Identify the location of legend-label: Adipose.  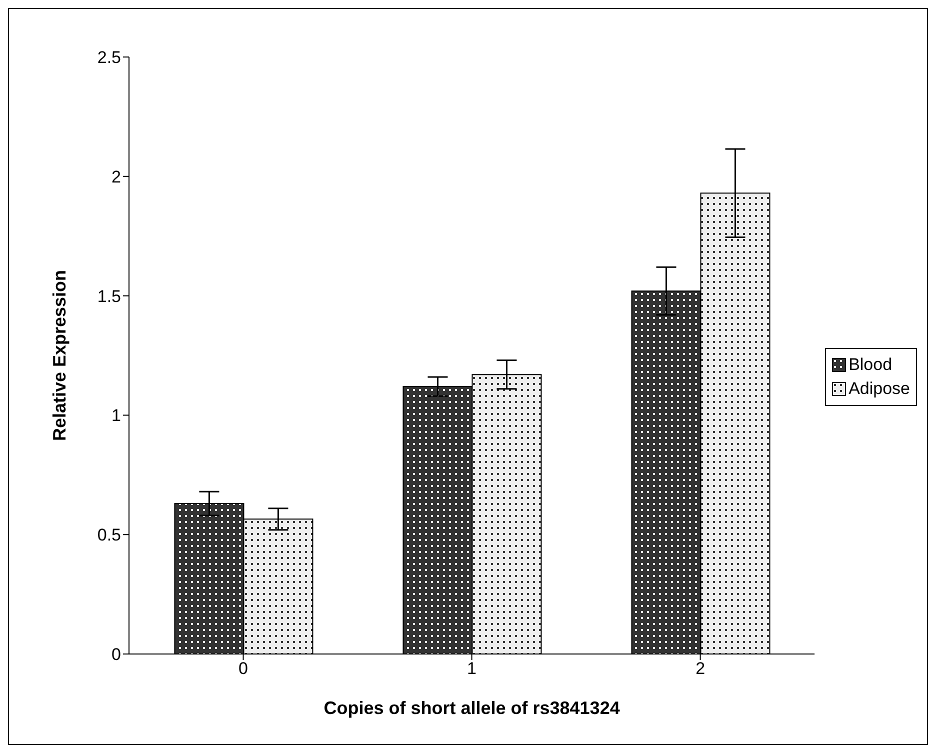
(879, 389).